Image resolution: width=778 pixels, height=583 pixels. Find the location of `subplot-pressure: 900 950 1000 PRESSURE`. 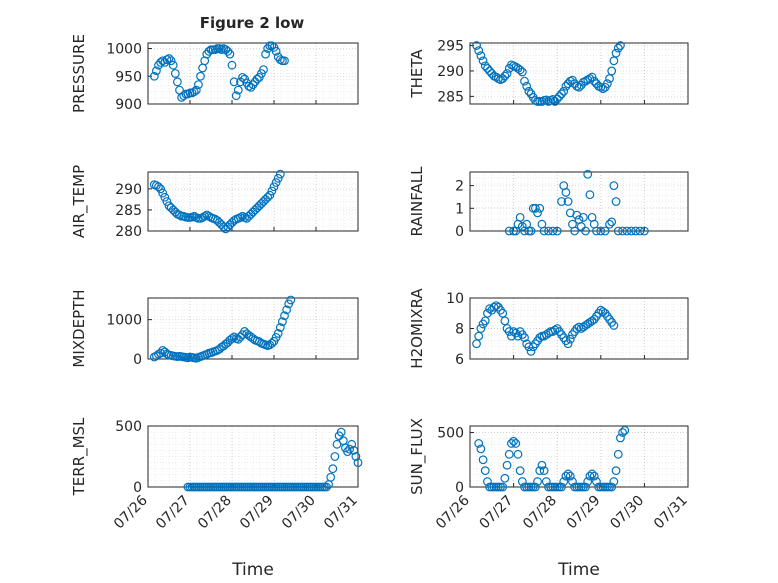

subplot-pressure: 900 950 1000 PRESSURE is located at coordinates (214, 73).